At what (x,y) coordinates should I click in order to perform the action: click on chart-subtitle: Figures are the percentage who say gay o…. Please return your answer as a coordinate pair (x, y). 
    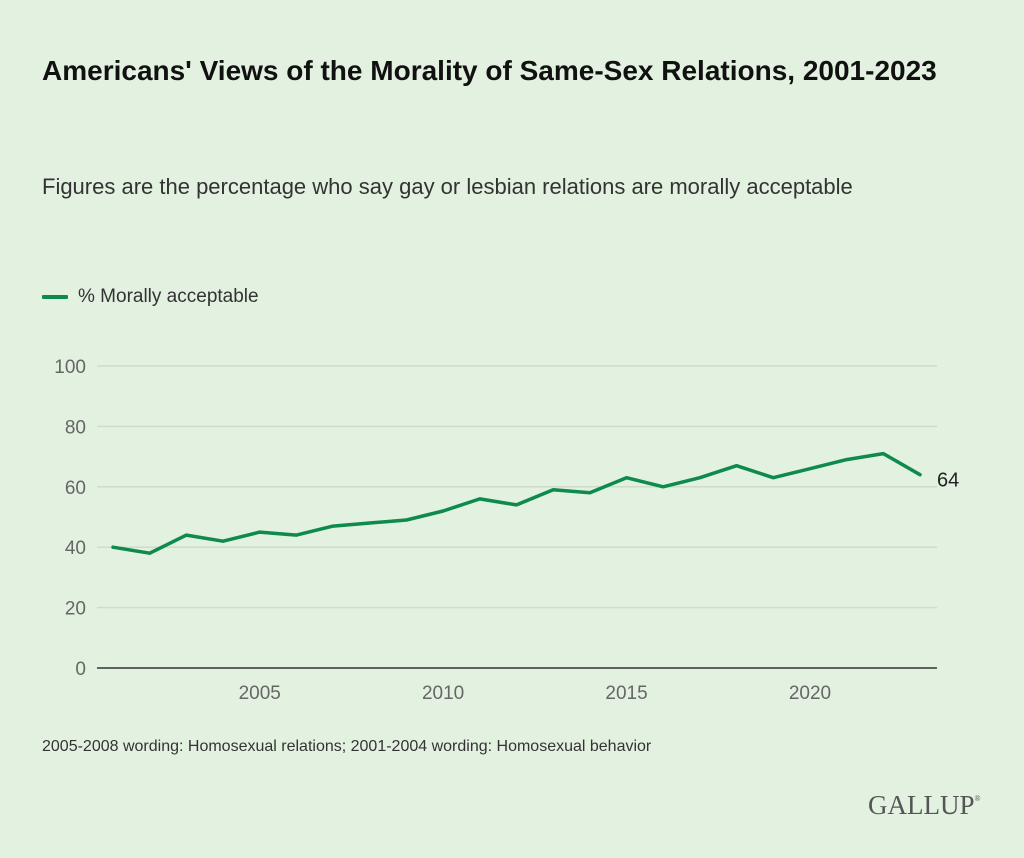
    Looking at the image, I should click on (447, 186).